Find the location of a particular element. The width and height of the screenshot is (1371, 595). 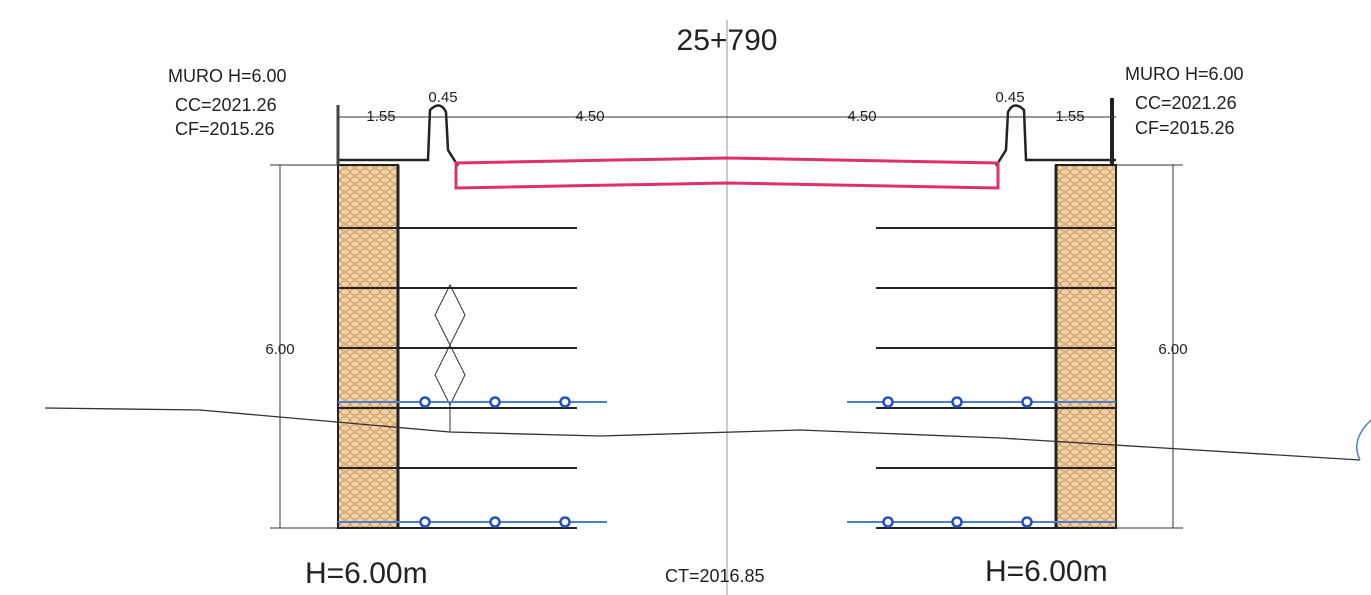

slab is located at coordinates (727, 173).